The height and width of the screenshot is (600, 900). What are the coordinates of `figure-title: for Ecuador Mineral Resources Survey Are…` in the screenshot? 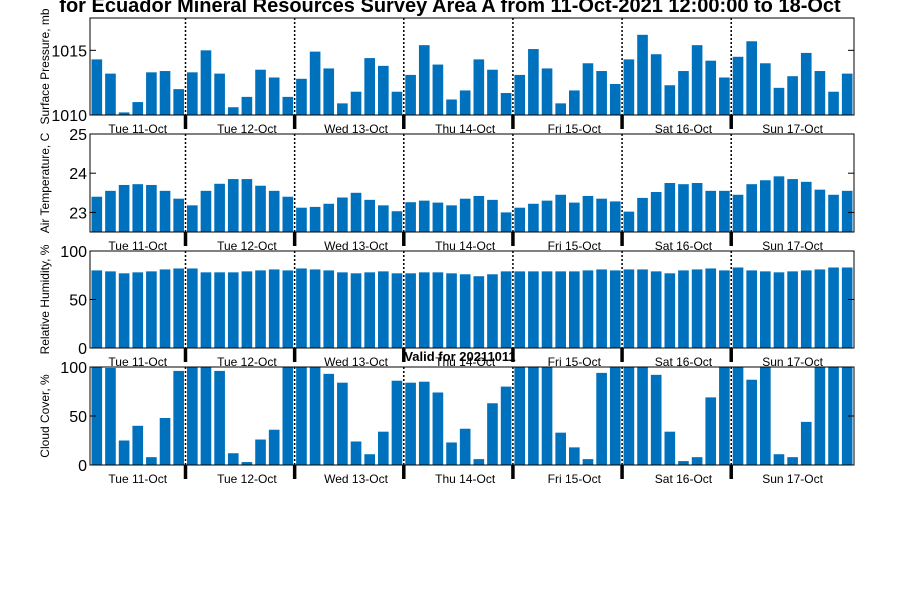 It's located at (450, 8).